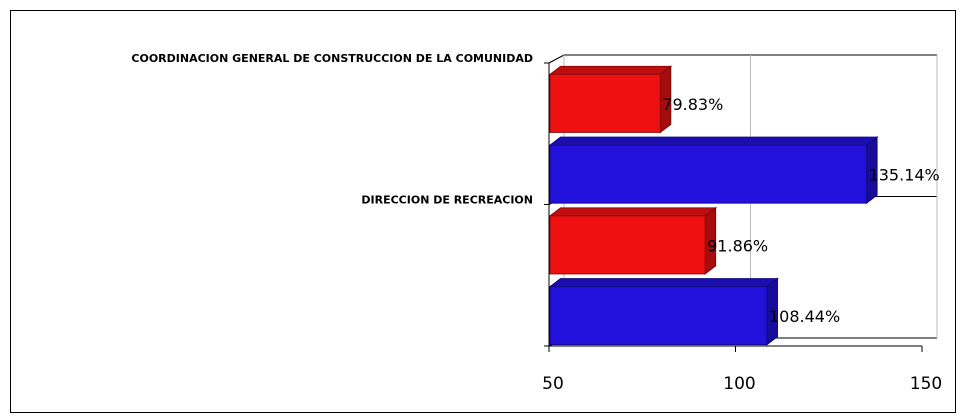 Image resolution: width=966 pixels, height=418 pixels. I want to click on category-label: DIRECCION DE RECREACION, so click(447, 200).